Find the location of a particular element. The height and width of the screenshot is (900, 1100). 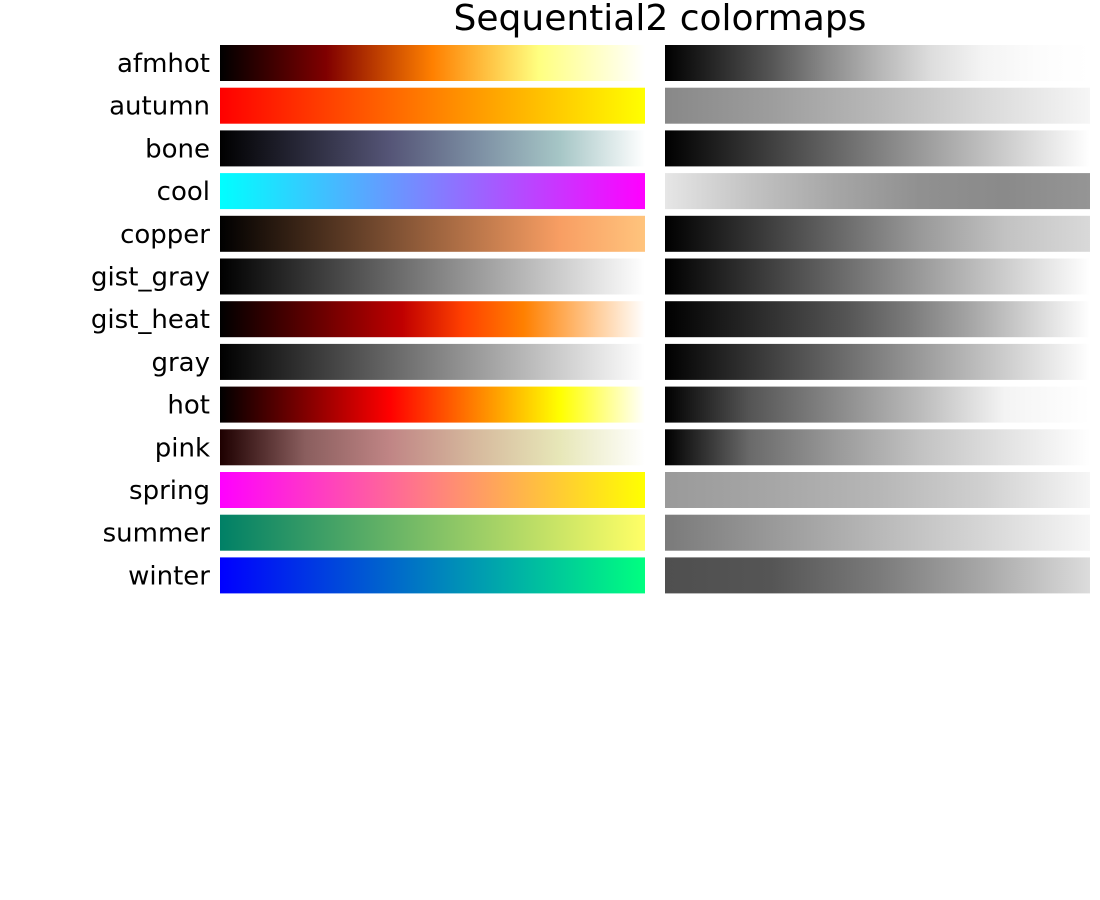

colormap-row-cool: cool is located at coordinates (623, 191).